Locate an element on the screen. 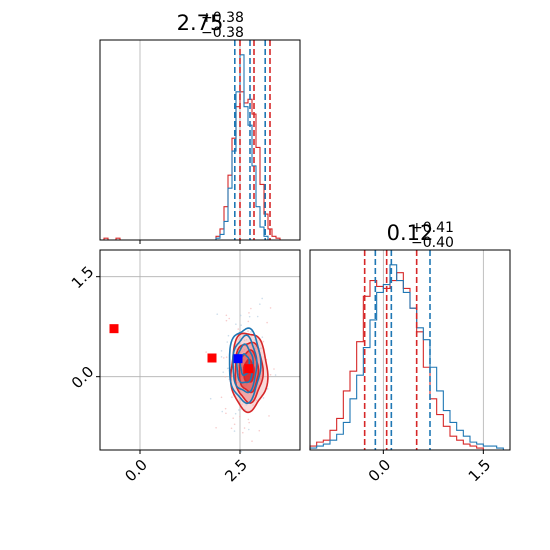 The image size is (550, 550). ticks-joint: 0.0 2.5 0.0 1.5 is located at coordinates (159, 374).